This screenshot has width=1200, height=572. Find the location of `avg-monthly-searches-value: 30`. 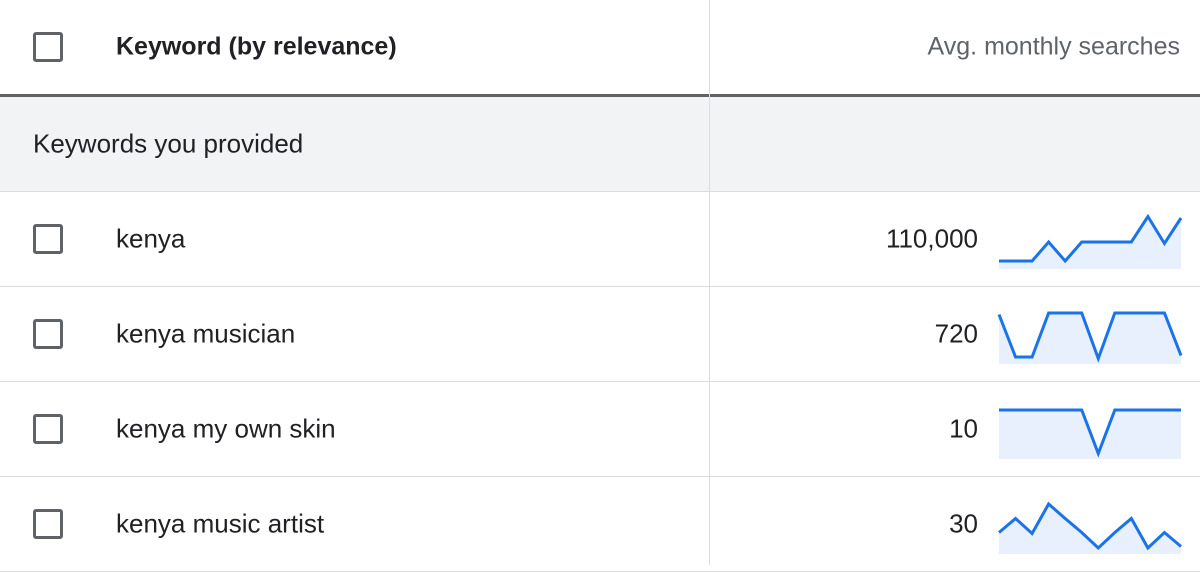

avg-monthly-searches-value: 30 is located at coordinates (963, 523).